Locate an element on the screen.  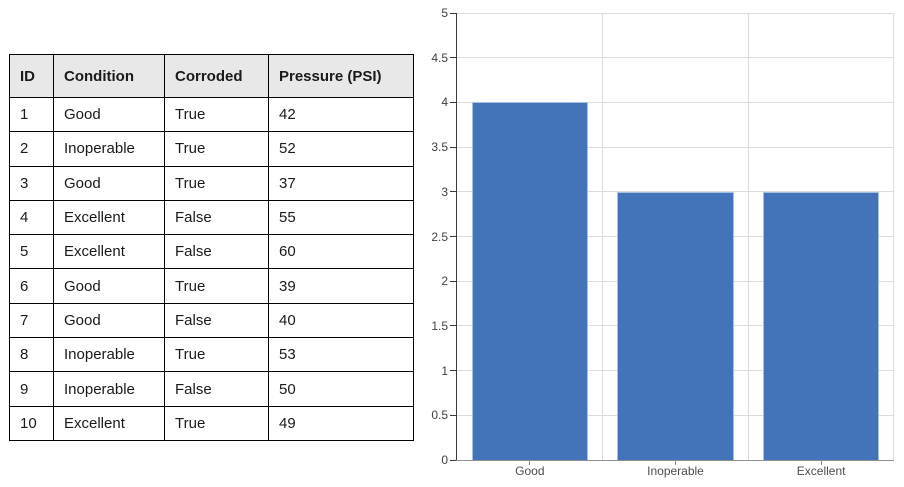
y-axis-line is located at coordinates (456, 237).